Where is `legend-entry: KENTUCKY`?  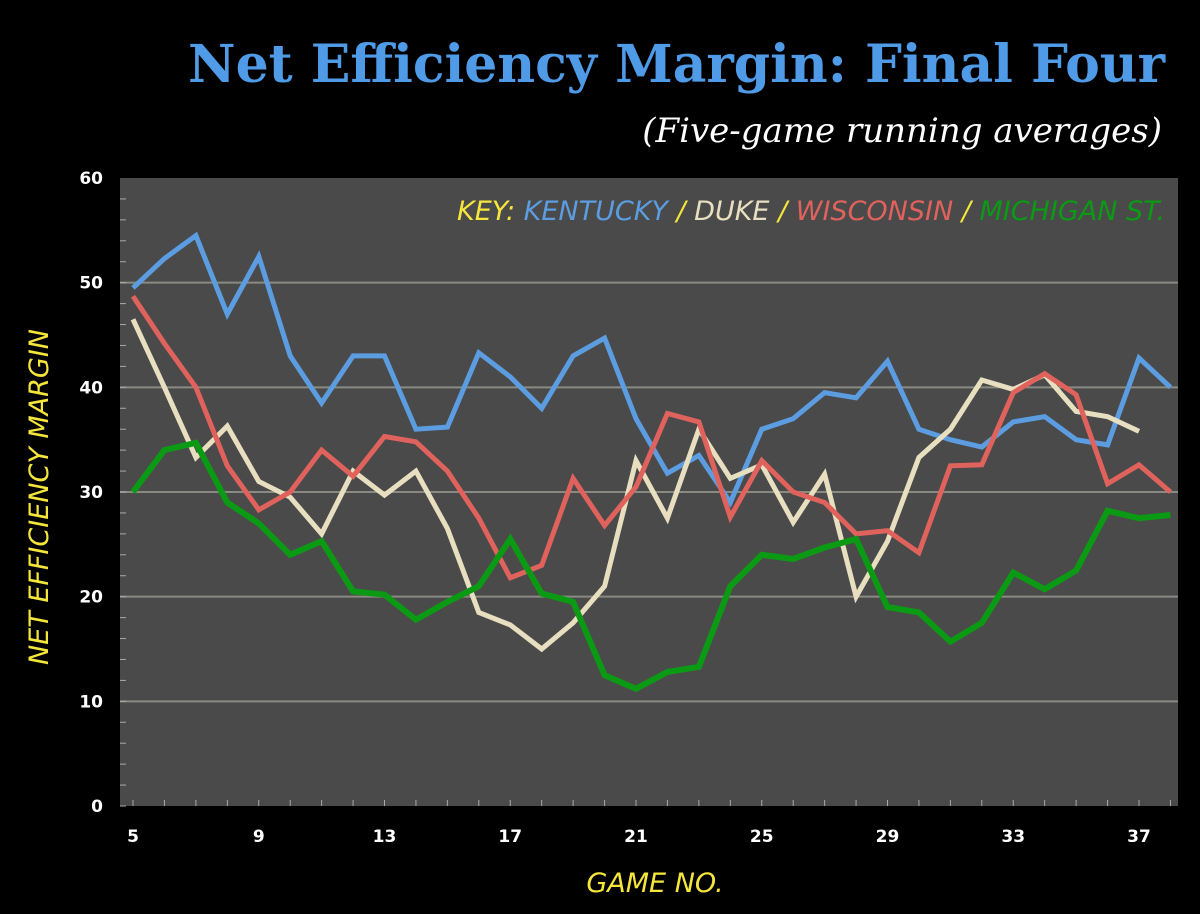
legend-entry: KENTUCKY is located at coordinates (597, 211).